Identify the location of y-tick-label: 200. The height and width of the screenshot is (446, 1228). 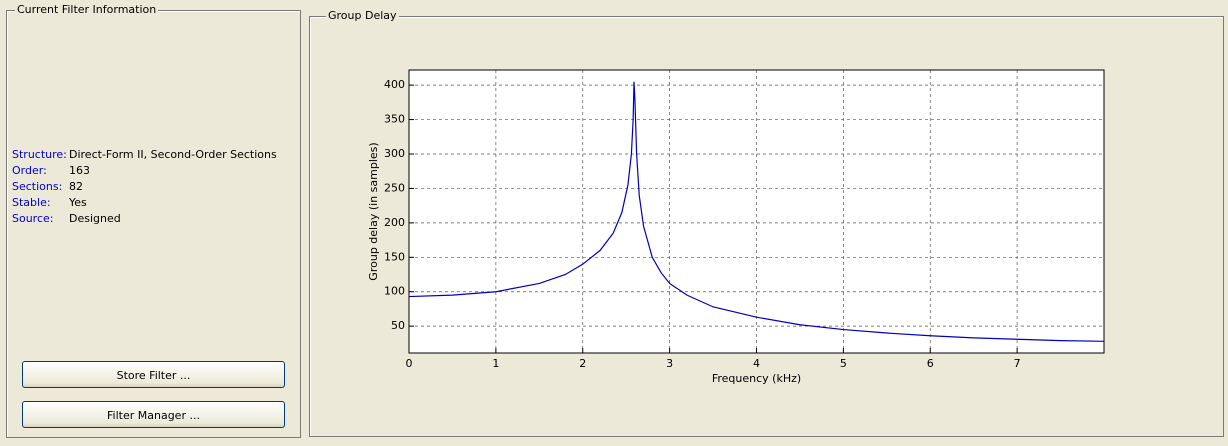
(394, 222).